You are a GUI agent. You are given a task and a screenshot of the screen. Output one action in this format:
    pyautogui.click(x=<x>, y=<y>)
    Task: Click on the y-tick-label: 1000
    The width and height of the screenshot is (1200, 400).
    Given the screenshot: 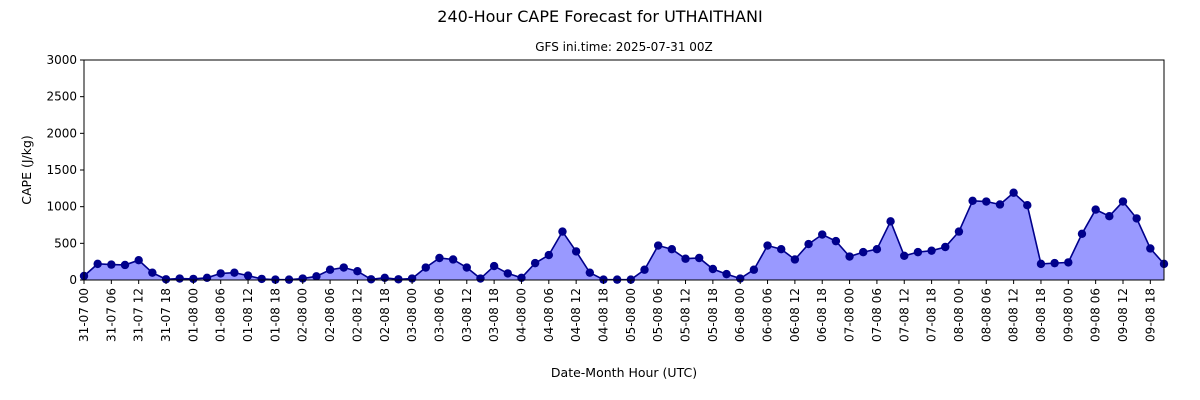 What is the action you would take?
    pyautogui.click(x=61, y=207)
    